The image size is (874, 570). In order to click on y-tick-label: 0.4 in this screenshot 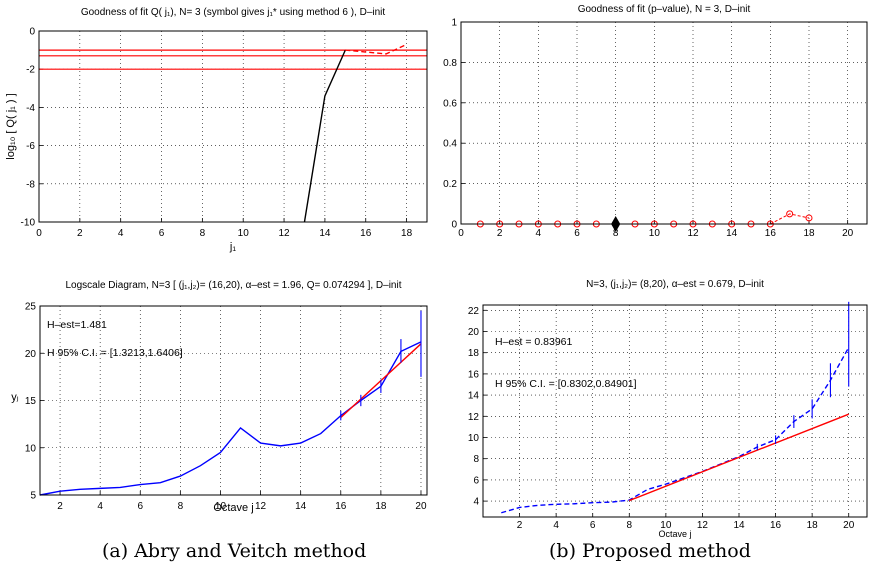, I will do `click(450, 144)`.